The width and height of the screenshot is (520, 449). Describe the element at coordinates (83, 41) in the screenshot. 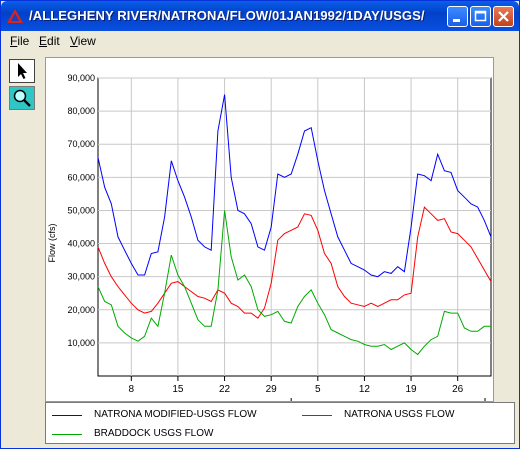

I see `menu-view: View` at that location.